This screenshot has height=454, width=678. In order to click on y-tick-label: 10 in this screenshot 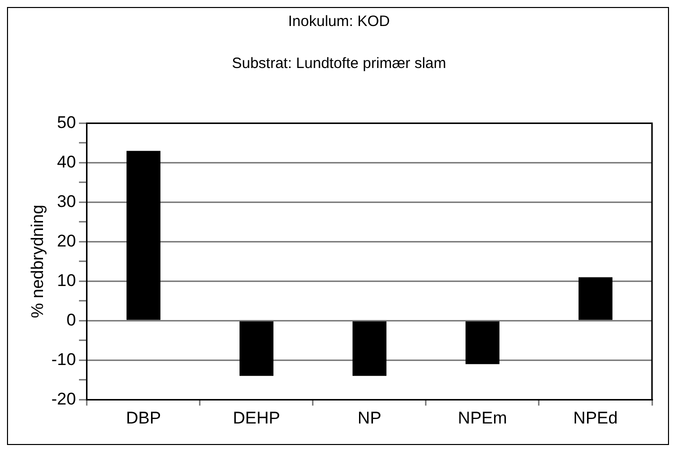, I will do `click(66, 280)`.